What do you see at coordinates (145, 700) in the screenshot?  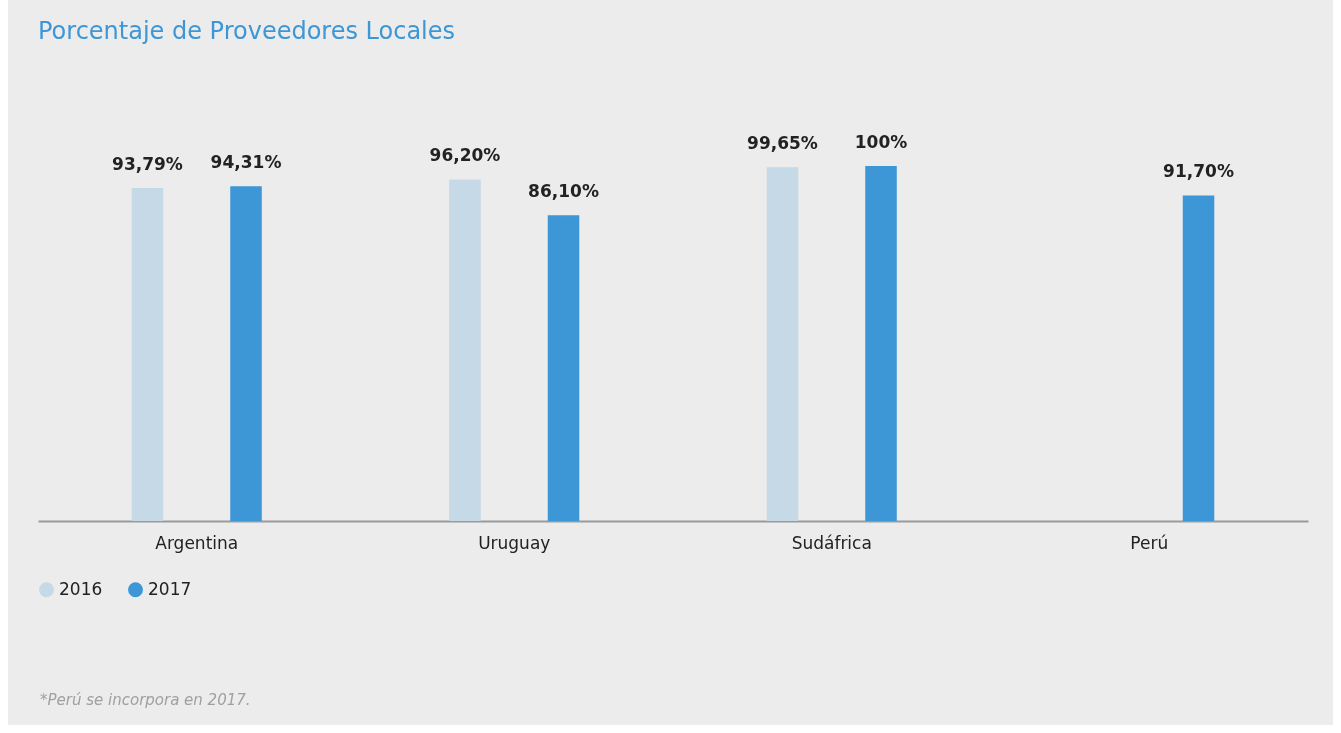 I see `text: *Perú se incorpora en 2017.` at bounding box center [145, 700].